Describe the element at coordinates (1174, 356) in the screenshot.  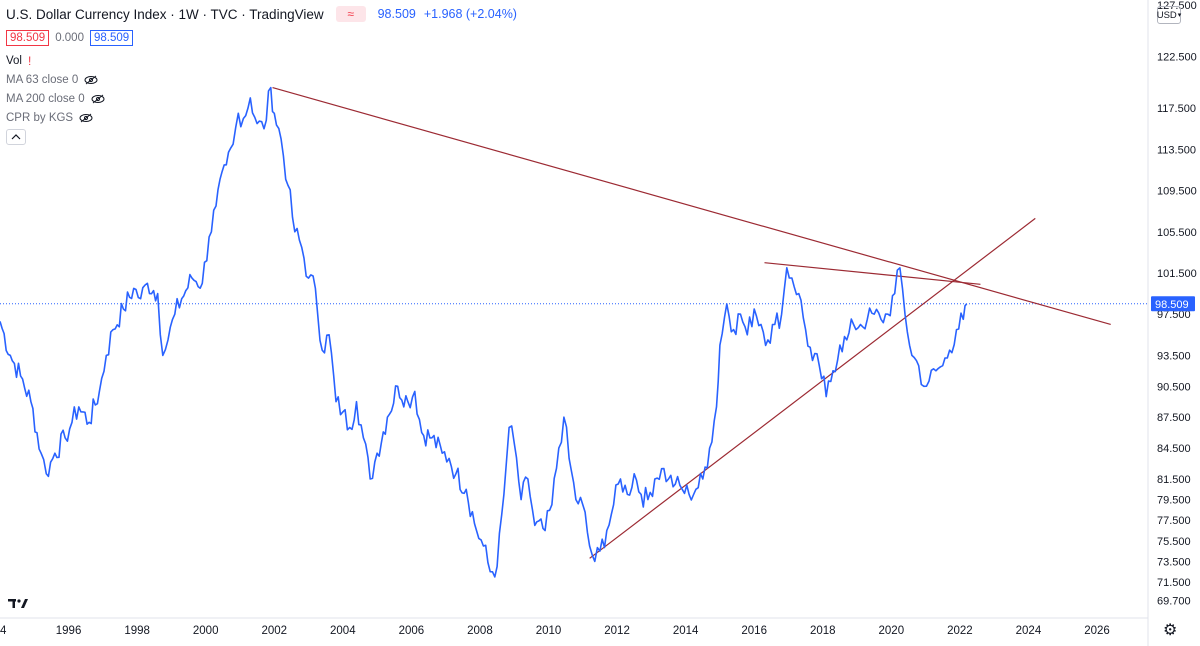
I see `price-tick-label: 93.500` at that location.